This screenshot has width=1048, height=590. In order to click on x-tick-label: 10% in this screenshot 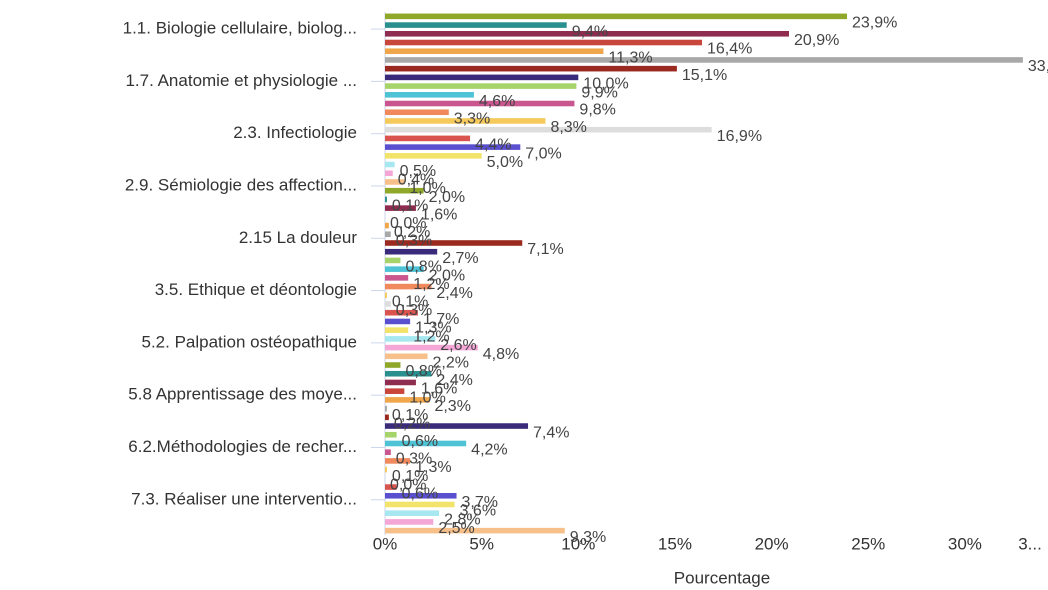, I will do `click(578, 543)`.